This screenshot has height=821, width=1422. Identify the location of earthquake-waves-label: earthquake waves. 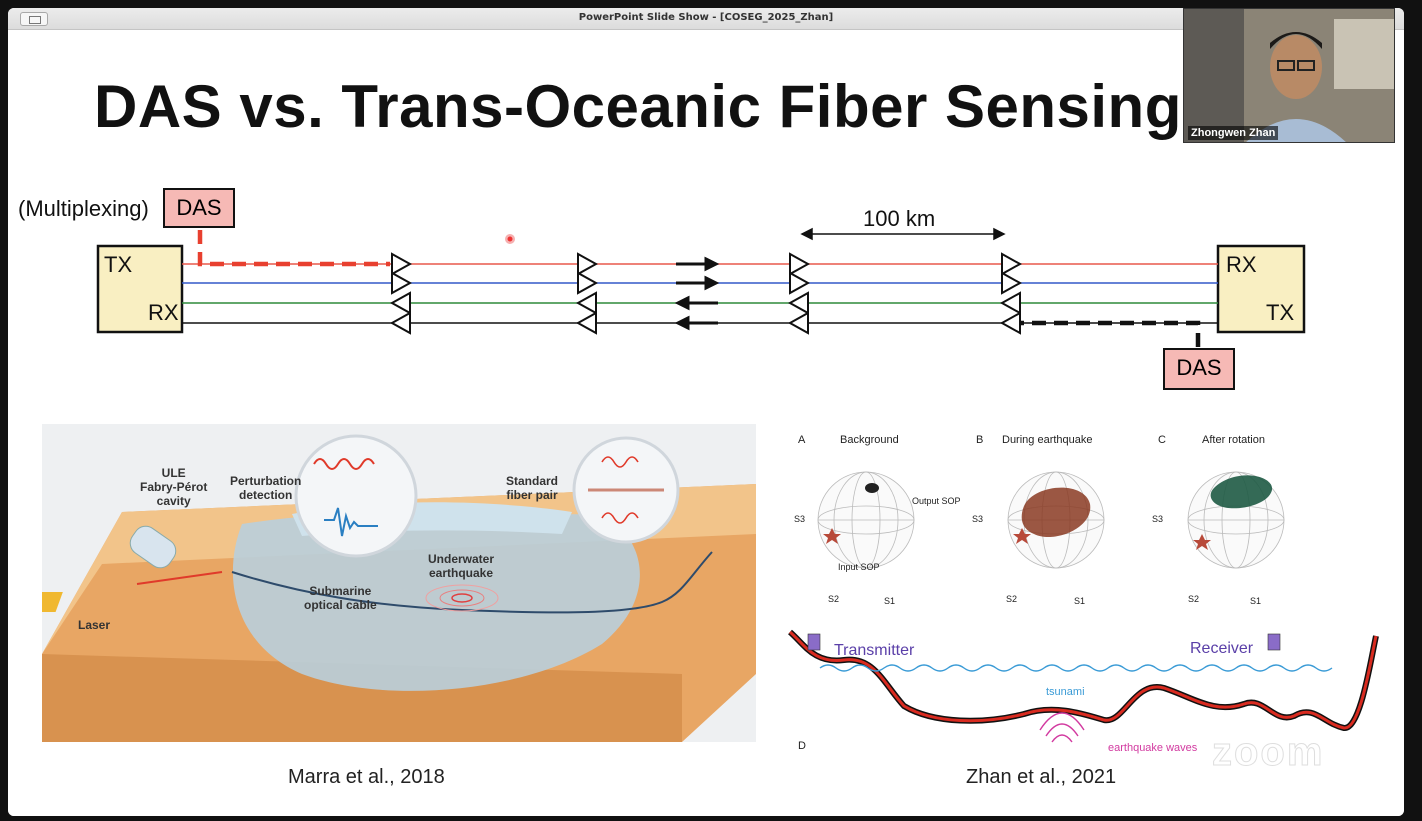
(1153, 748).